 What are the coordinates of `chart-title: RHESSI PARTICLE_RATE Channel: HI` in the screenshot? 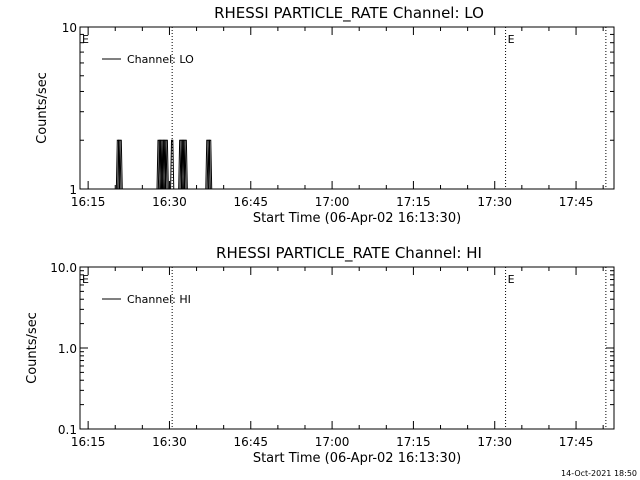 It's located at (349, 253).